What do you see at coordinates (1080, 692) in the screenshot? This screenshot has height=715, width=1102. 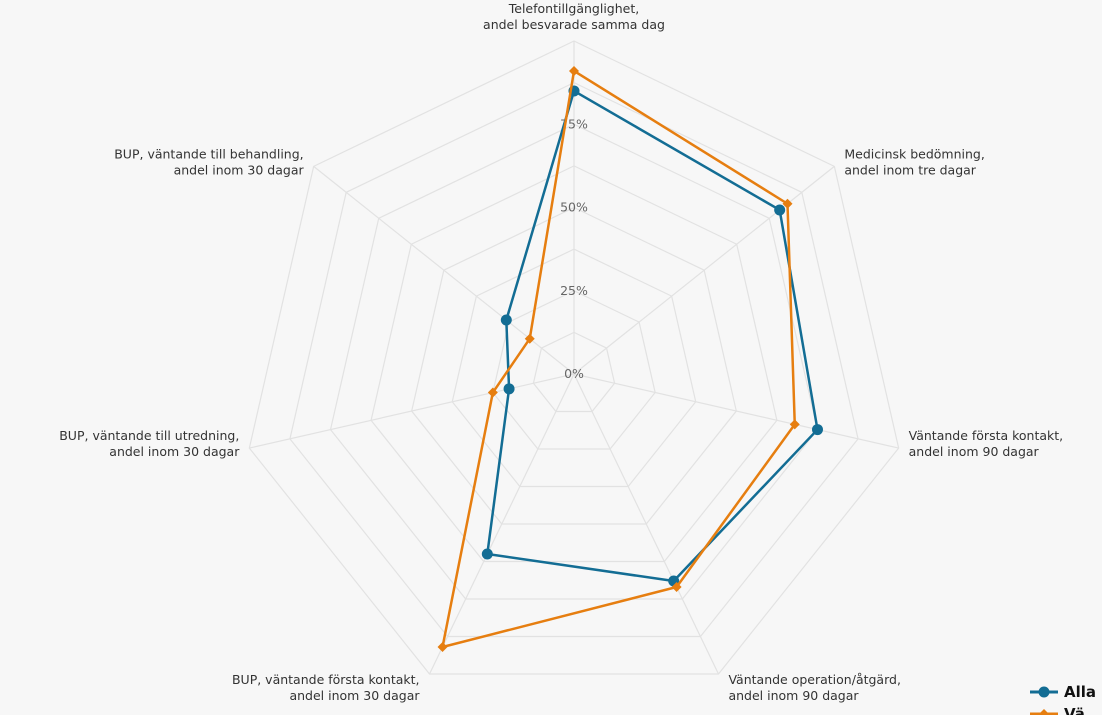 I see `legend-label: Alla` at bounding box center [1080, 692].